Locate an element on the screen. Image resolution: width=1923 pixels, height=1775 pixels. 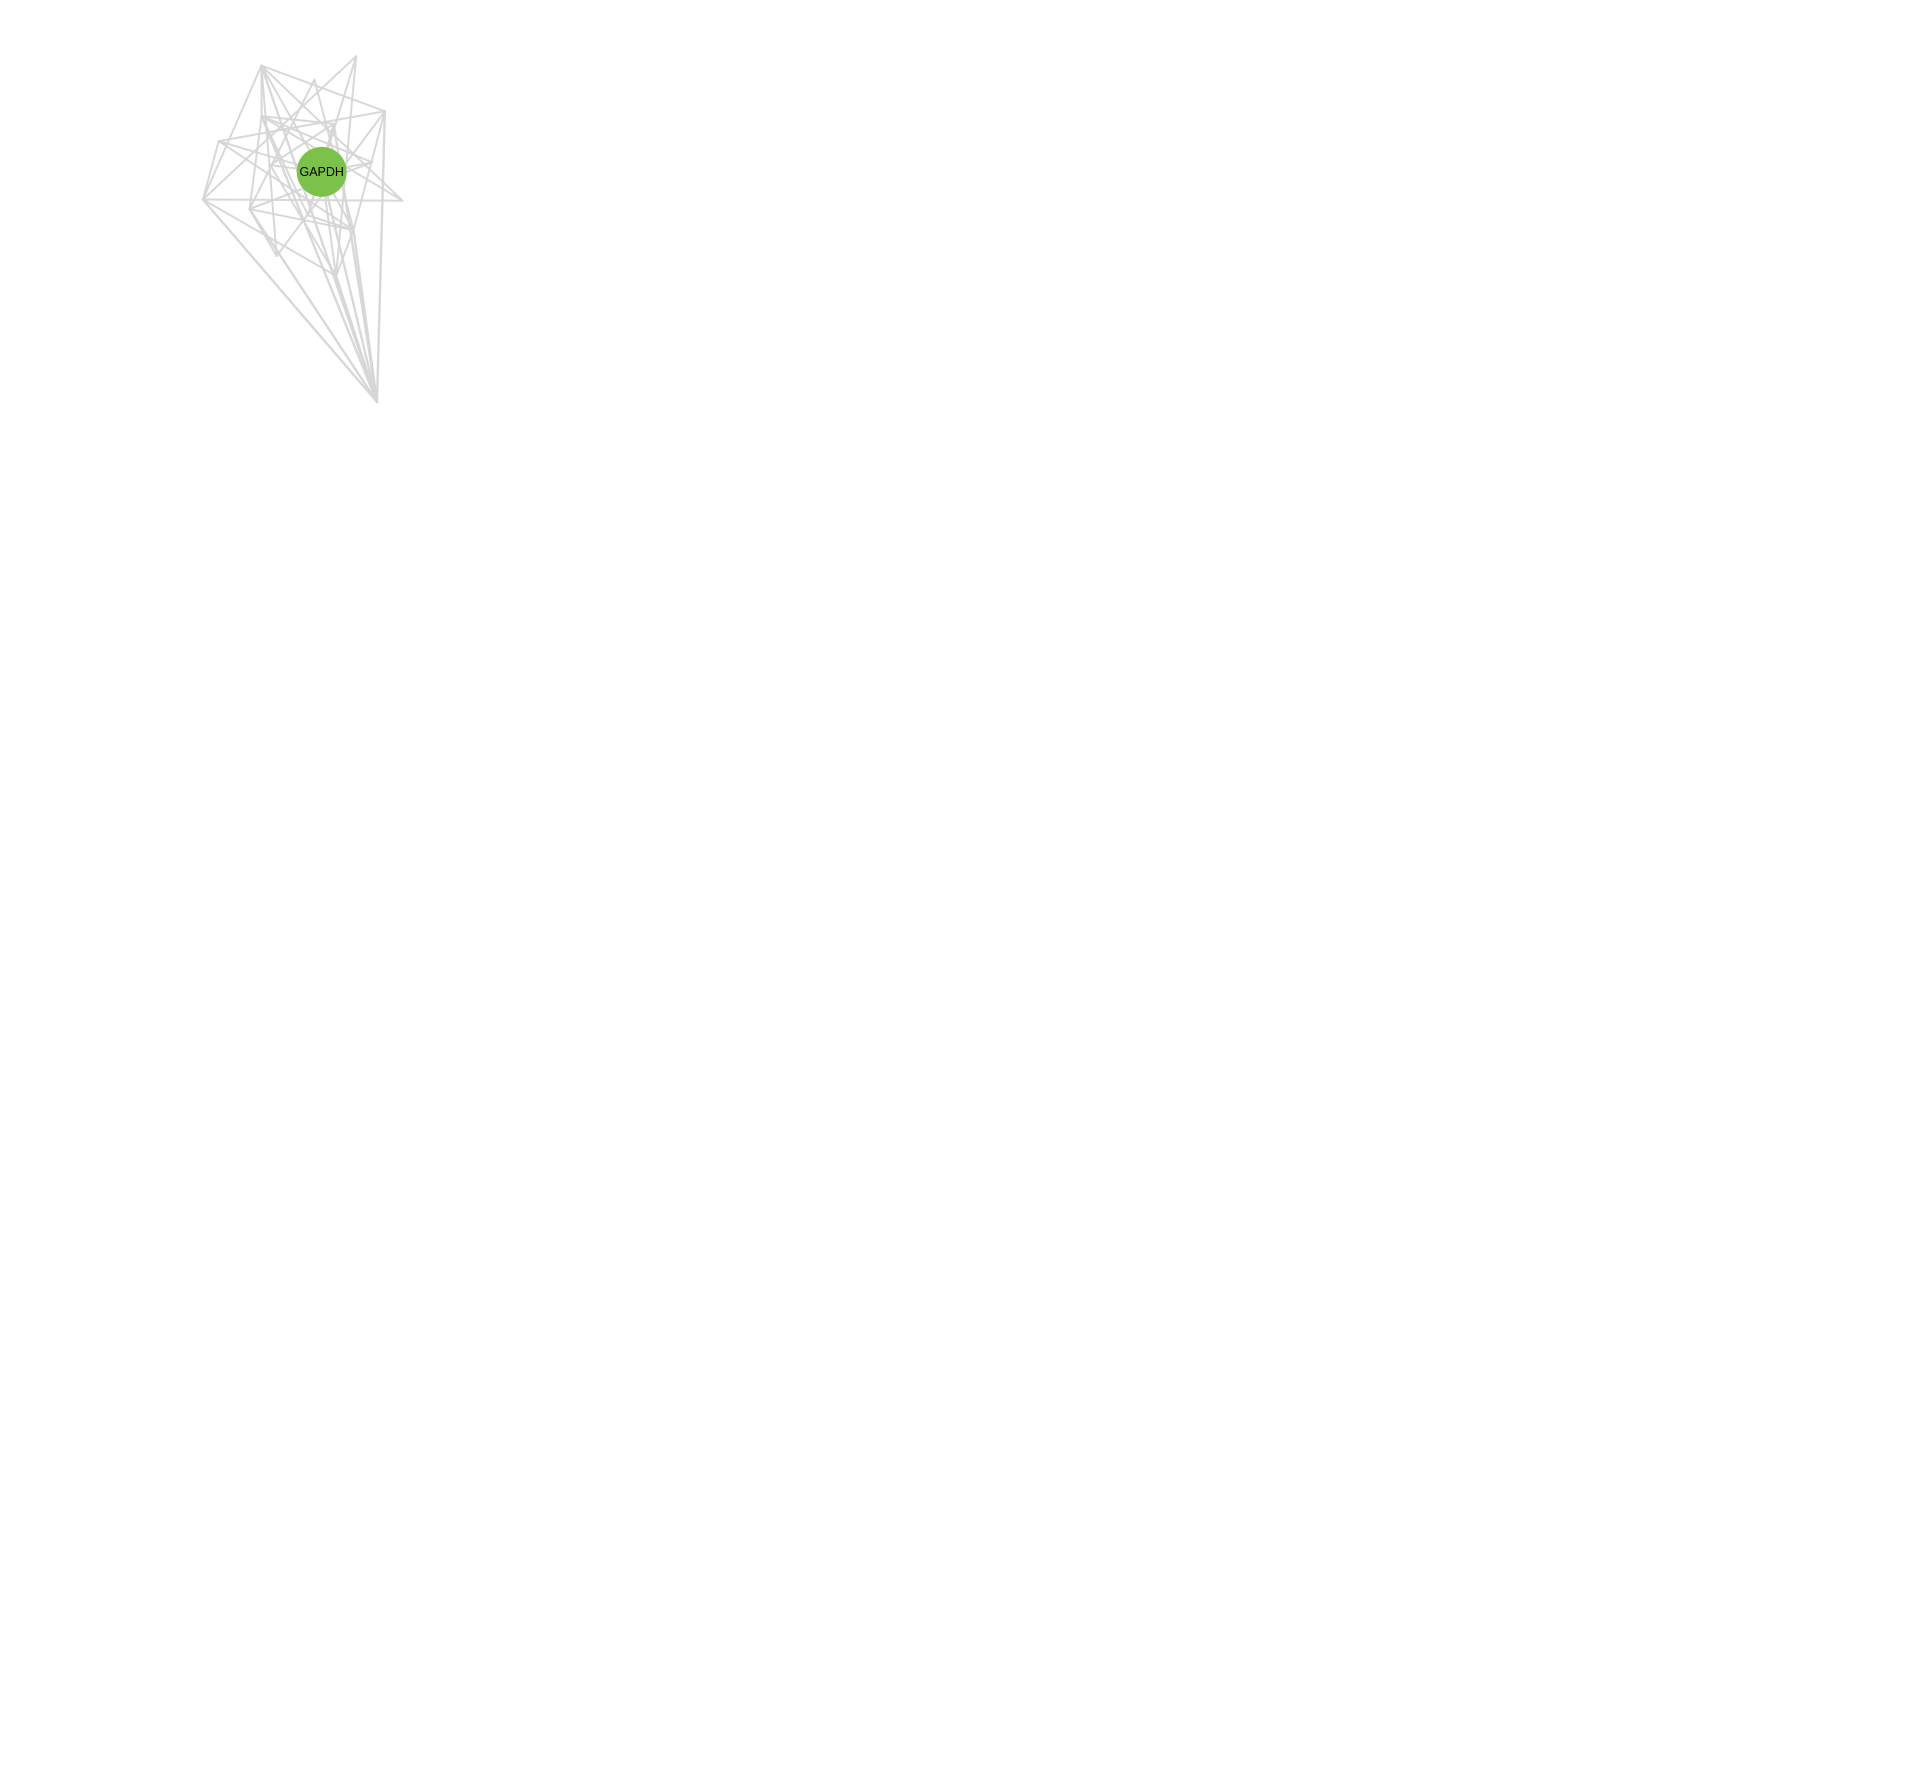
node-label-GAPDH: GAPDH is located at coordinates (321, 172).